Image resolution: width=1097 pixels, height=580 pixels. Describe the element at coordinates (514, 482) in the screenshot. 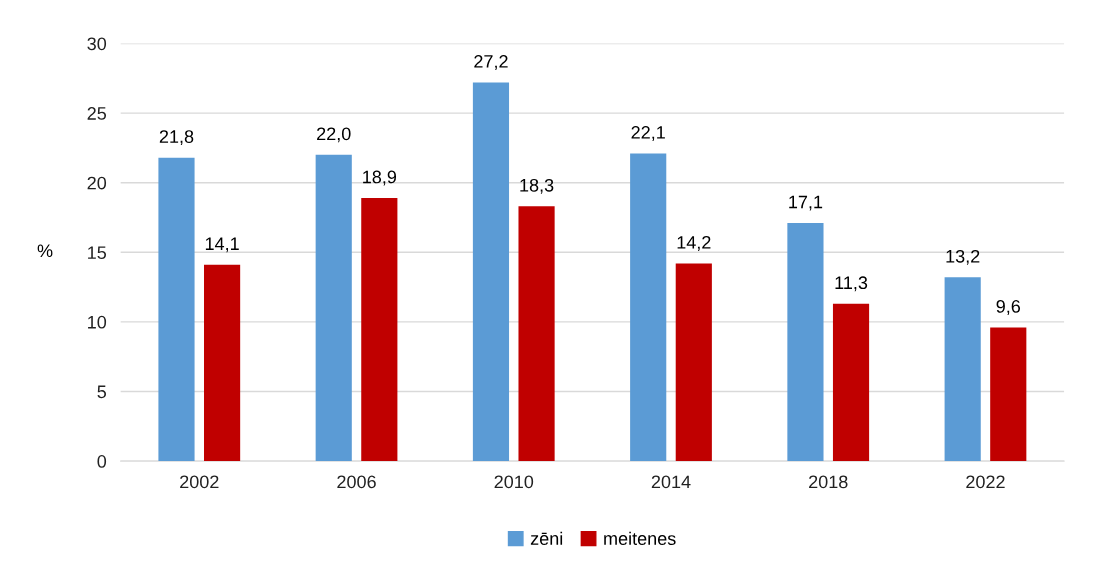

I see `x-tick-label: 2010` at that location.